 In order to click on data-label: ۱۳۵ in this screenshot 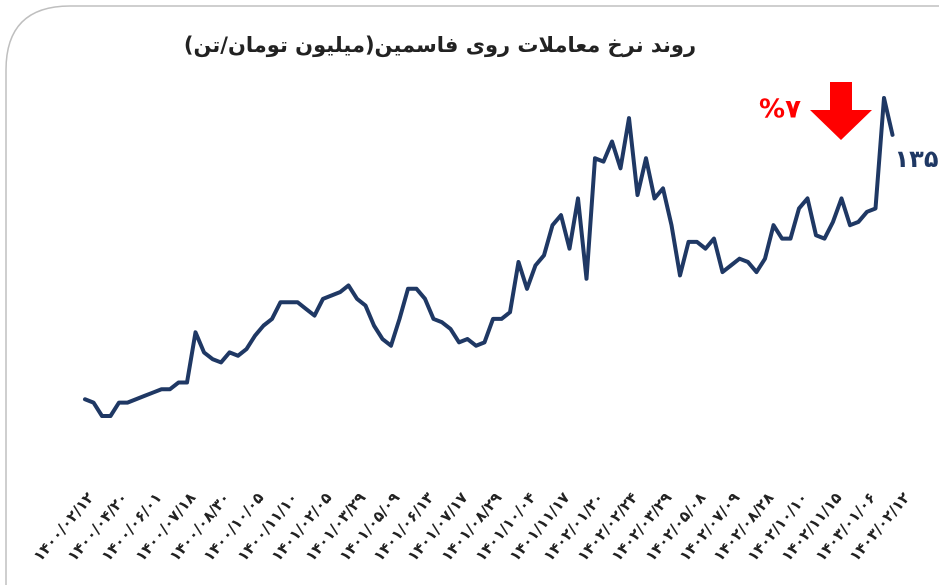, I will do `click(917, 159)`.